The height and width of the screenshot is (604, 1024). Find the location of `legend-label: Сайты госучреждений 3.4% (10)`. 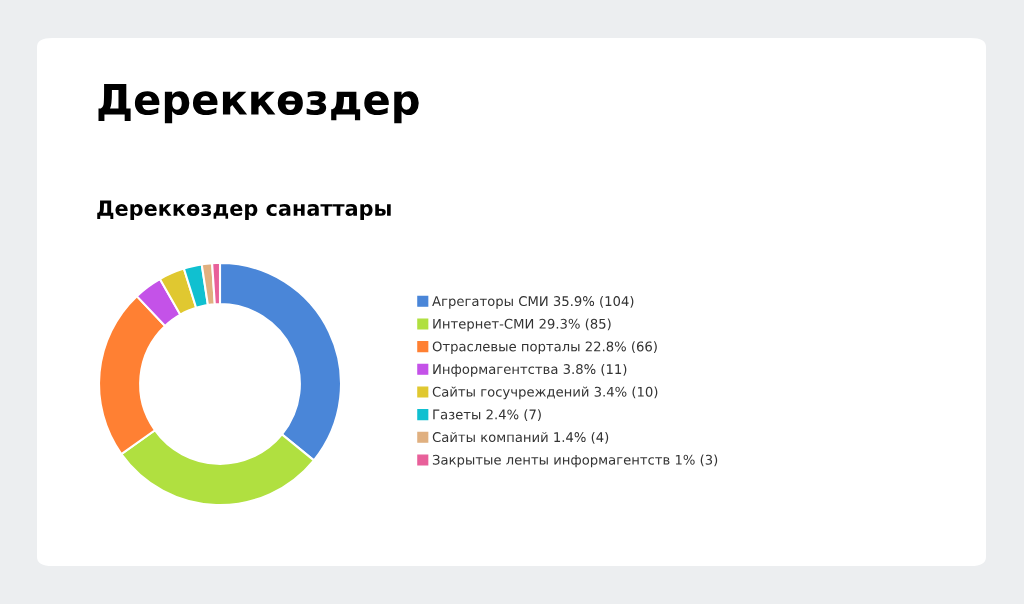

legend-label: Сайты госучреждений 3.4% (10) is located at coordinates (545, 393).